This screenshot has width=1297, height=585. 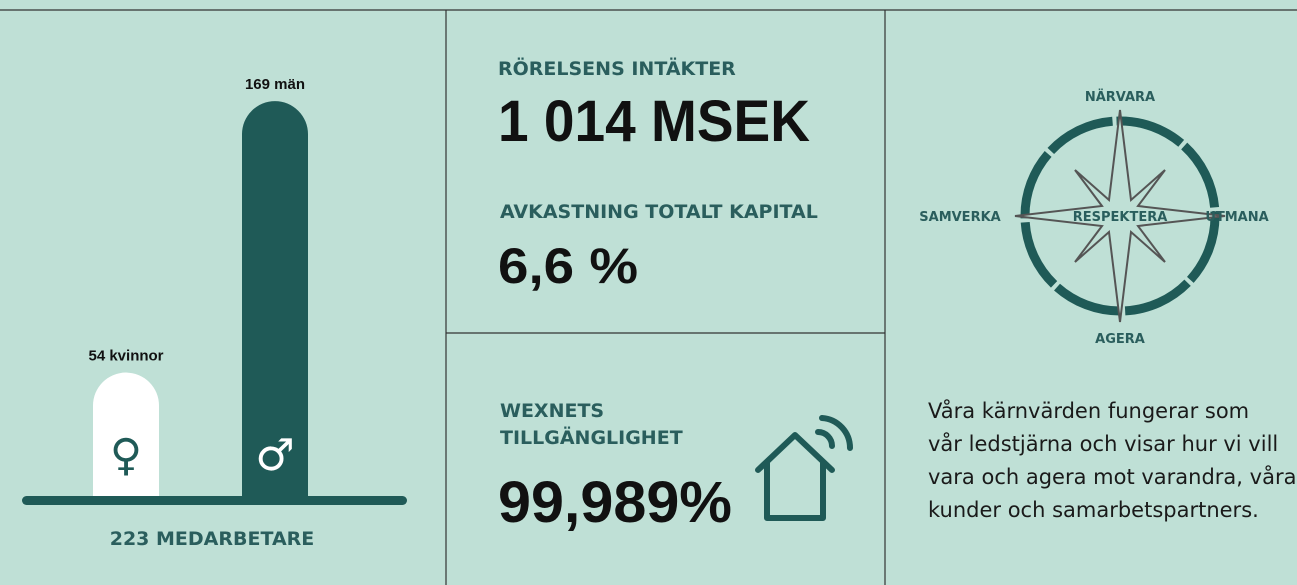 What do you see at coordinates (1093, 510) in the screenshot?
I see `description-line: kunder och samarbetspartners.` at bounding box center [1093, 510].